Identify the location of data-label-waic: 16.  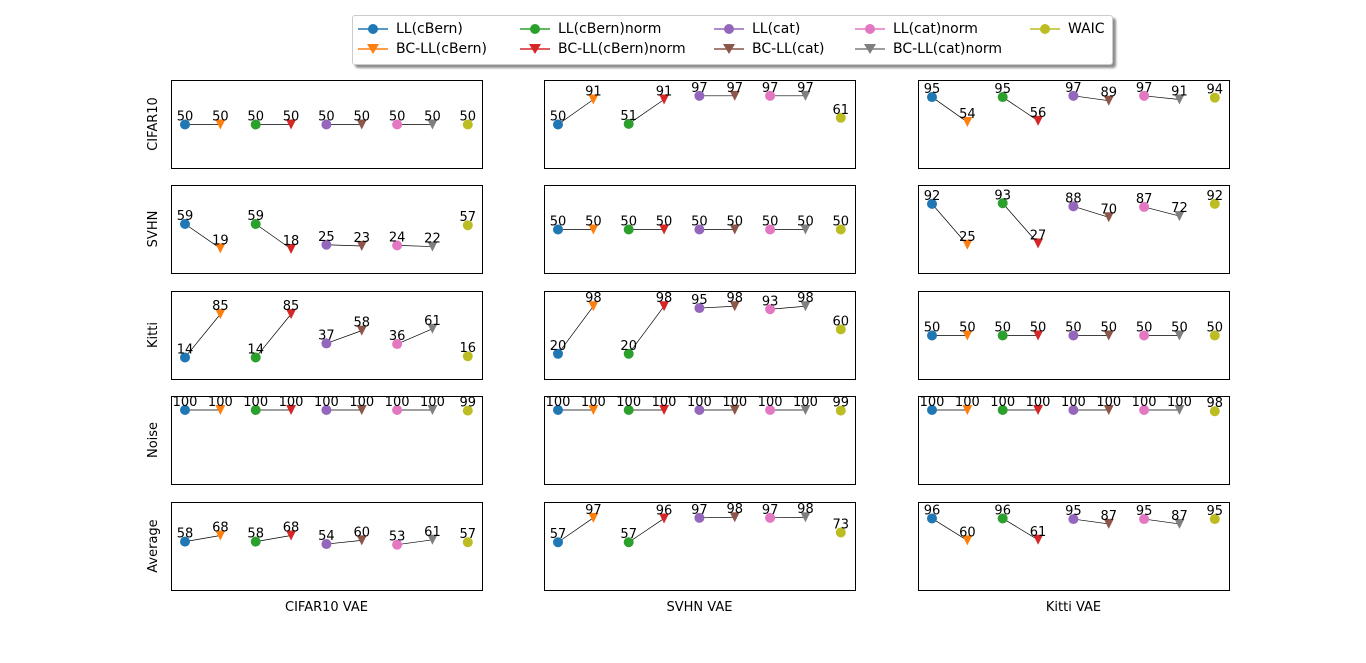
(468, 348).